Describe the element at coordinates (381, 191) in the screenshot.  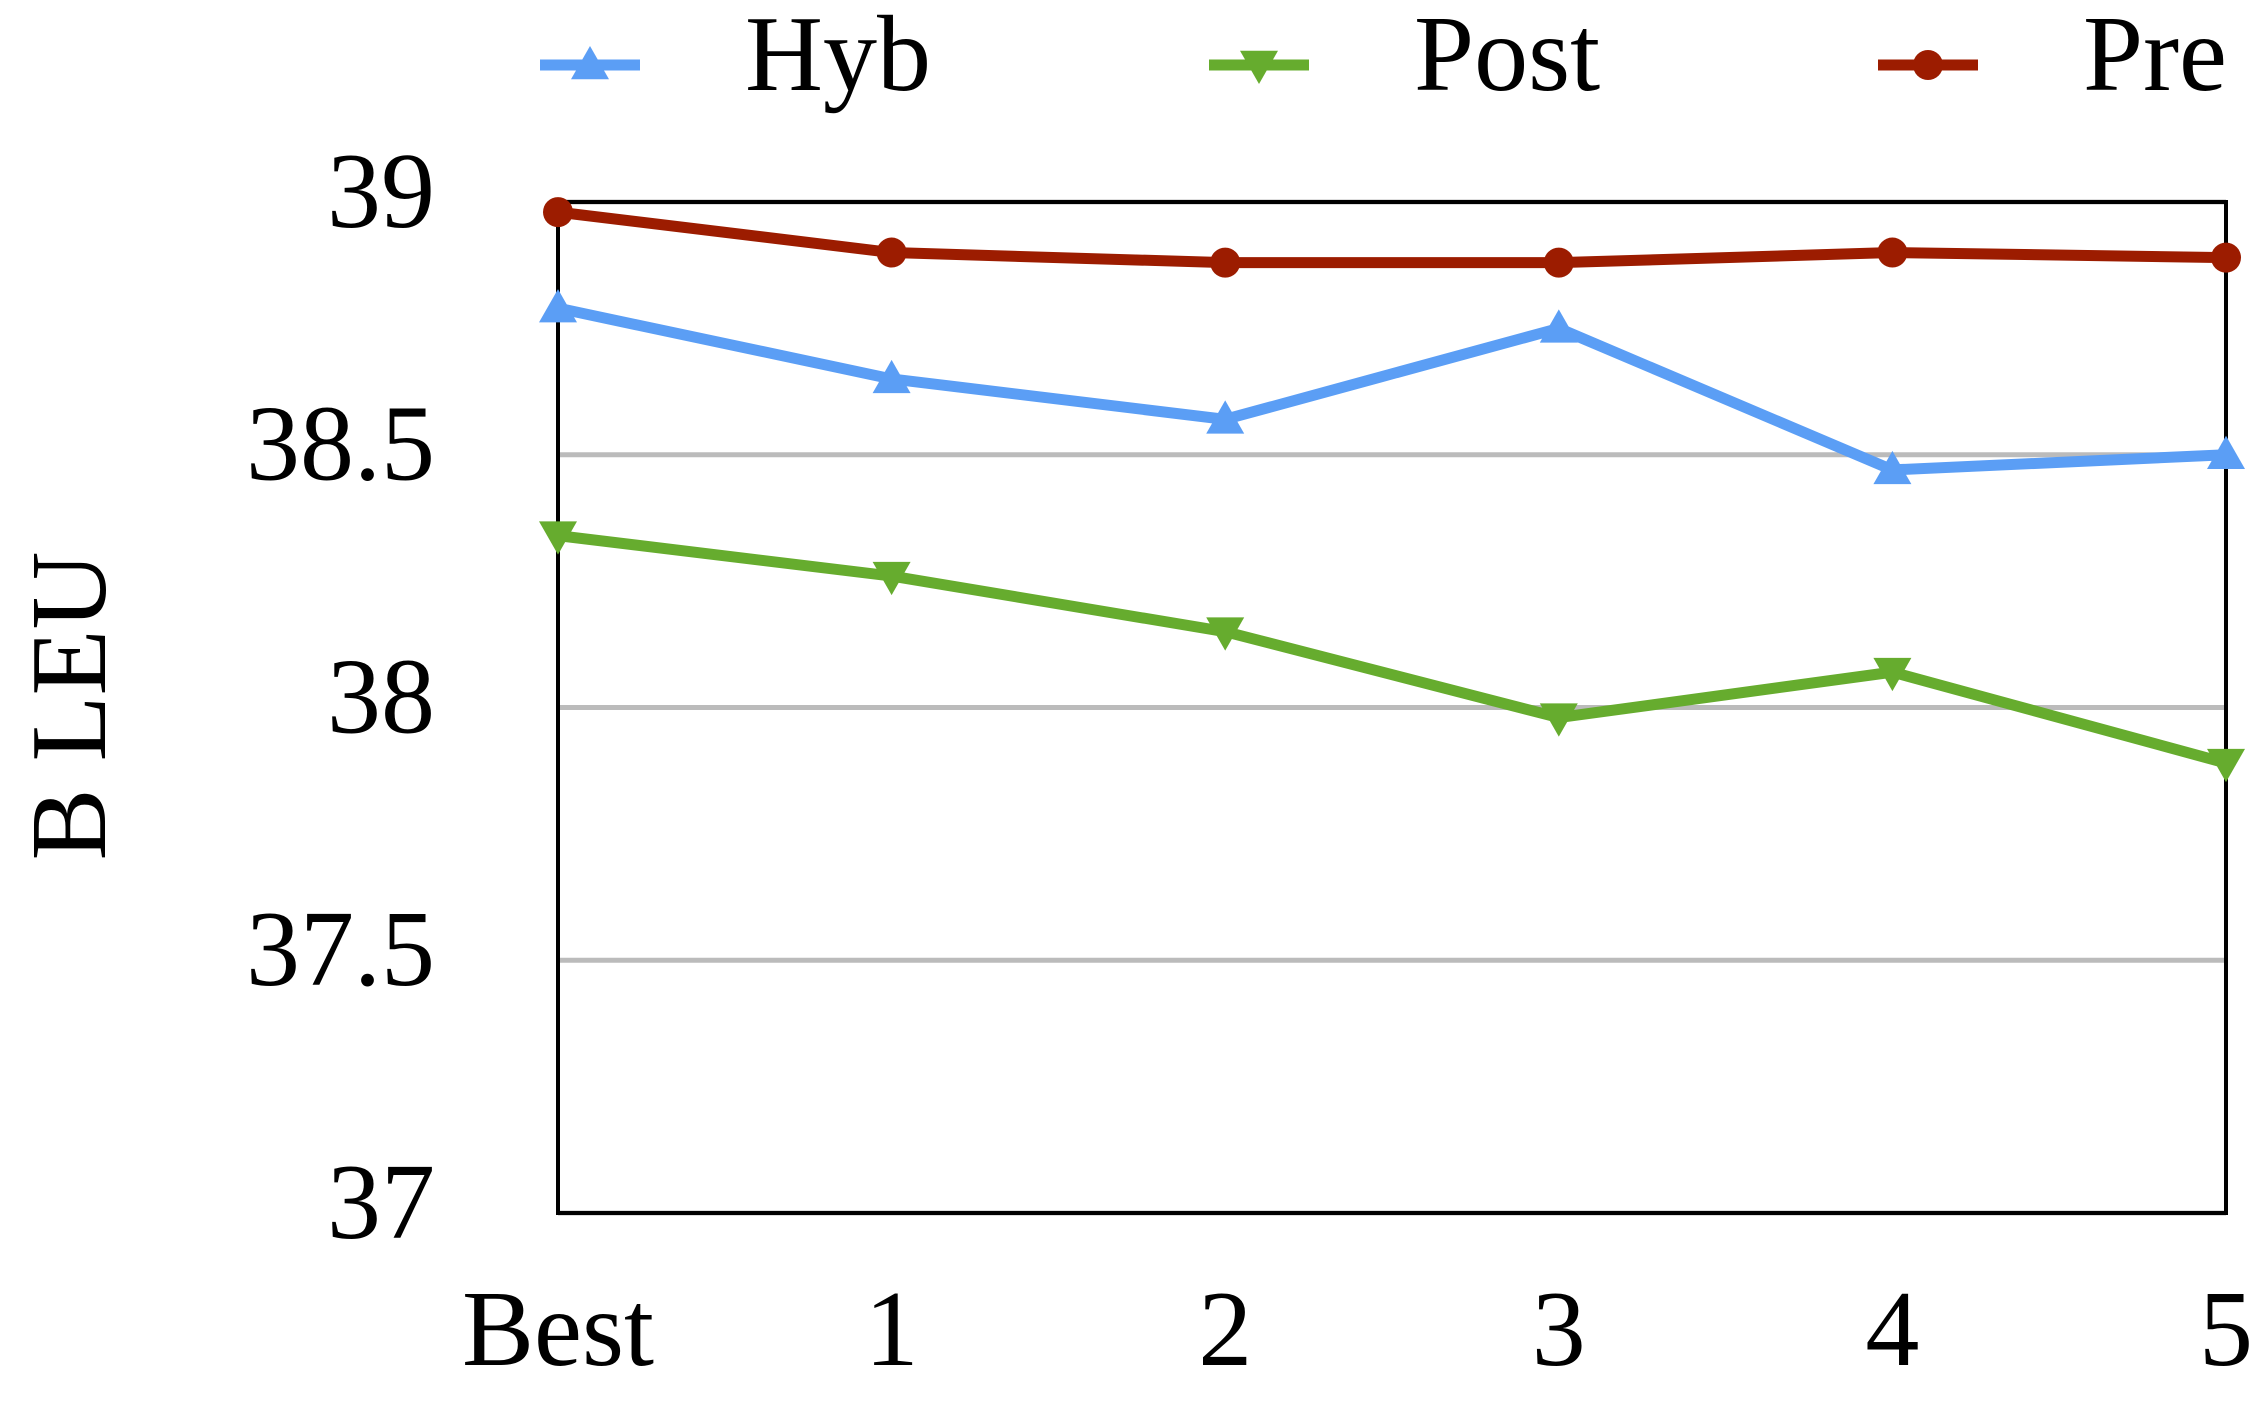
I see `y-tick-label: 39` at that location.